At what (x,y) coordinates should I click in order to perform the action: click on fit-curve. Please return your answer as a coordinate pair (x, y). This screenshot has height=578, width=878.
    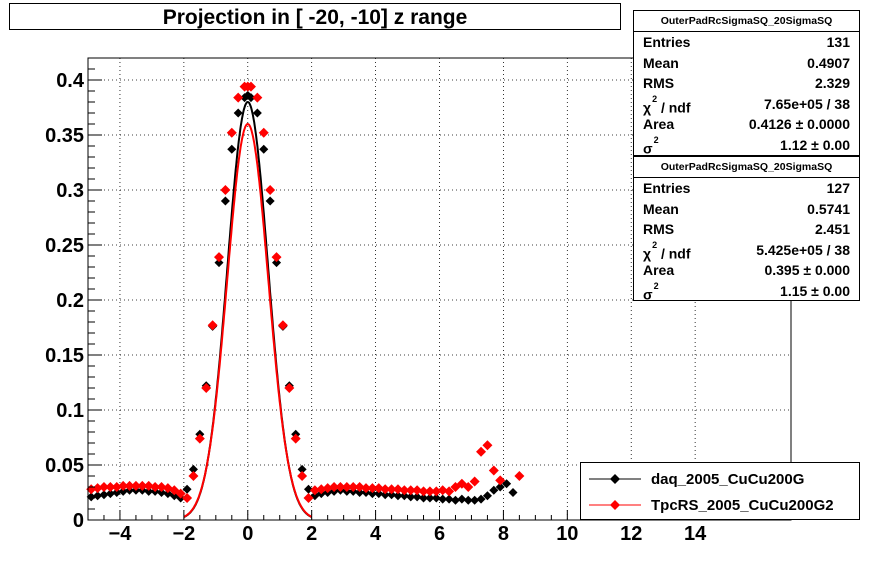
    Looking at the image, I should click on (248, 320).